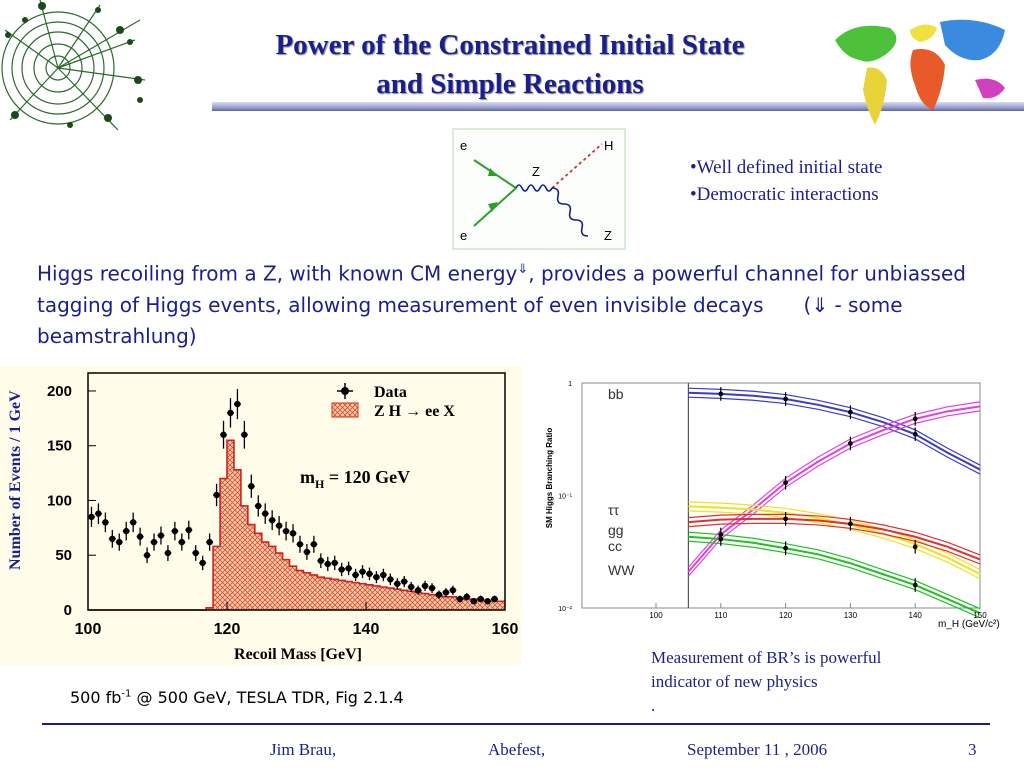  I want to click on label-h: H, so click(608, 145).